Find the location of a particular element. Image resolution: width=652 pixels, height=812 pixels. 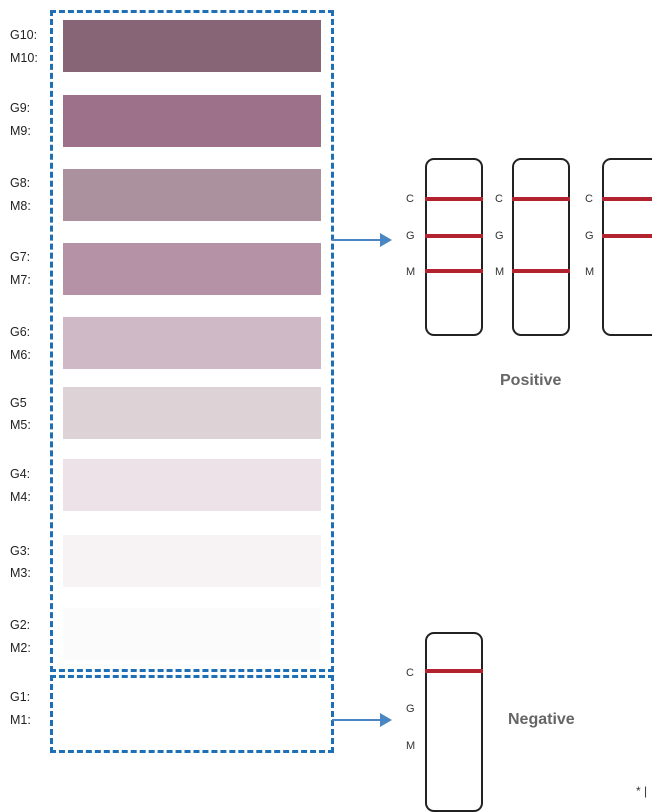

level-label-m3: M3: is located at coordinates (20, 573).